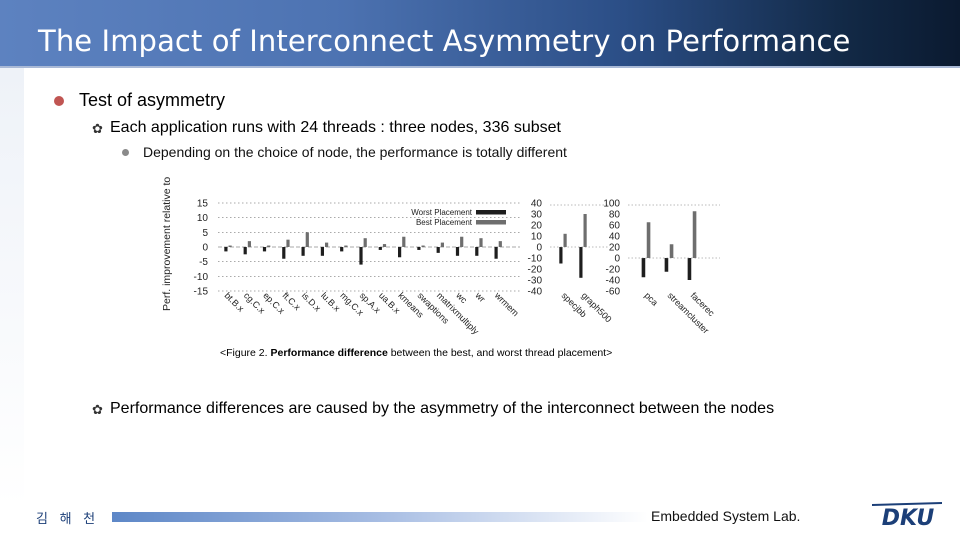  What do you see at coordinates (330, 301) in the screenshot?
I see `x-tick-label: lu.B.x` at bounding box center [330, 301].